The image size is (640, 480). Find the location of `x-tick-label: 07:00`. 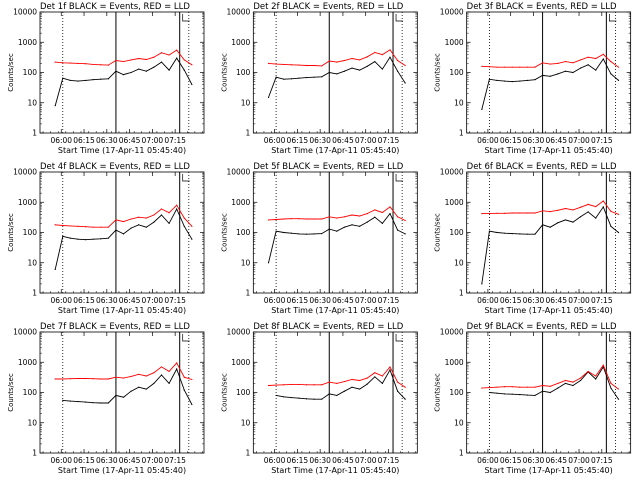

x-tick-label: 07:00 is located at coordinates (366, 300).